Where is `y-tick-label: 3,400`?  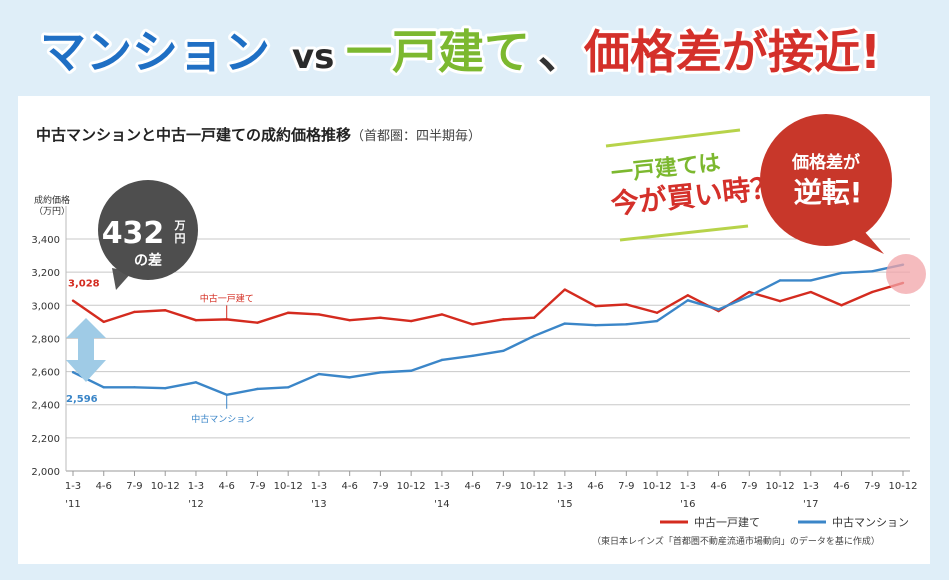
y-tick-label: 3,400 is located at coordinates (45, 240).